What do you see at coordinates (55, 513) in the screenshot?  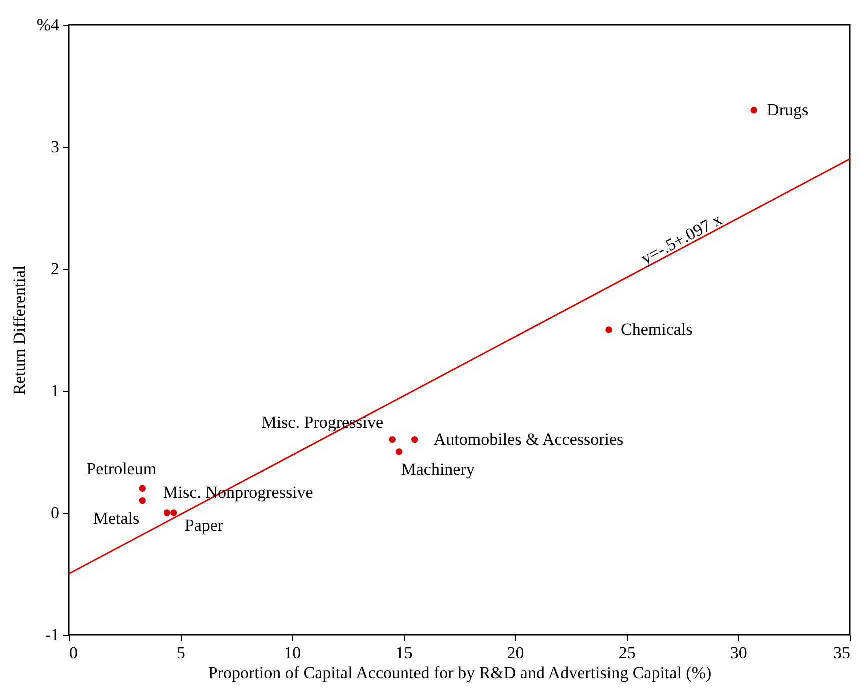 I see `y-tick-label: 0` at bounding box center [55, 513].